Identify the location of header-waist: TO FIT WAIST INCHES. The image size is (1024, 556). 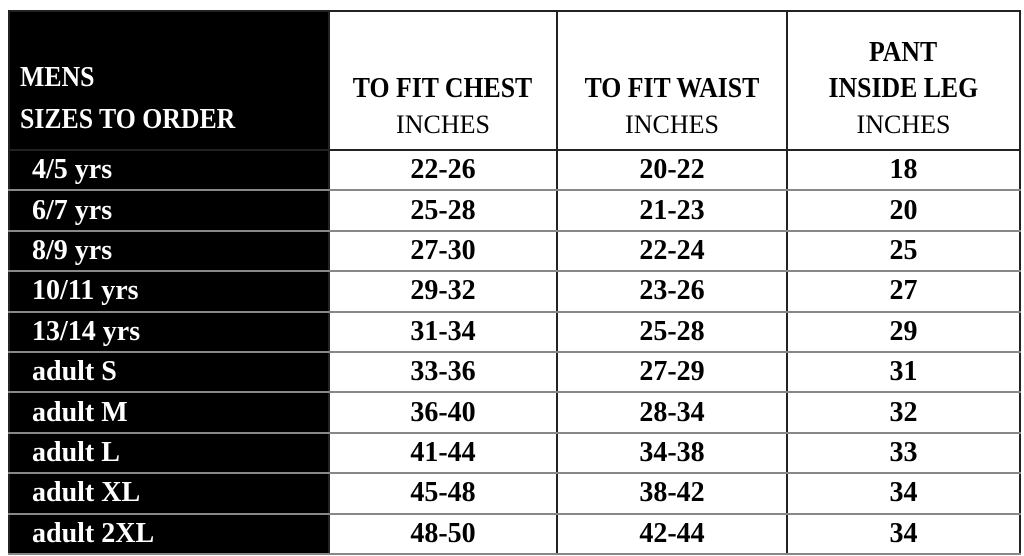
(672, 80).